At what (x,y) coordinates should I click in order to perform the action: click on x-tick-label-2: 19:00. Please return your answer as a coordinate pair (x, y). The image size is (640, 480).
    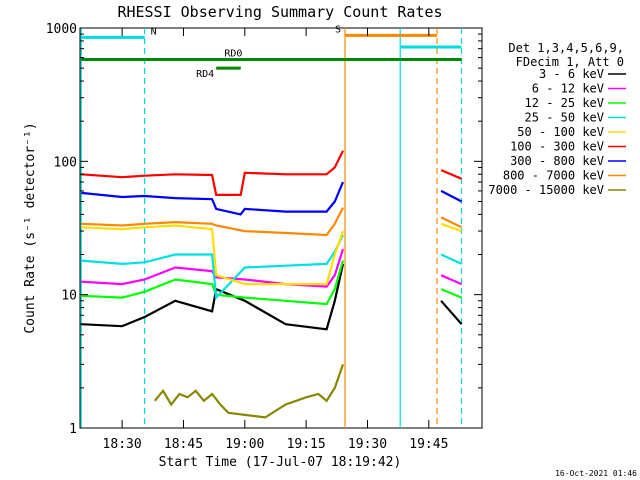
    Looking at the image, I should click on (244, 444).